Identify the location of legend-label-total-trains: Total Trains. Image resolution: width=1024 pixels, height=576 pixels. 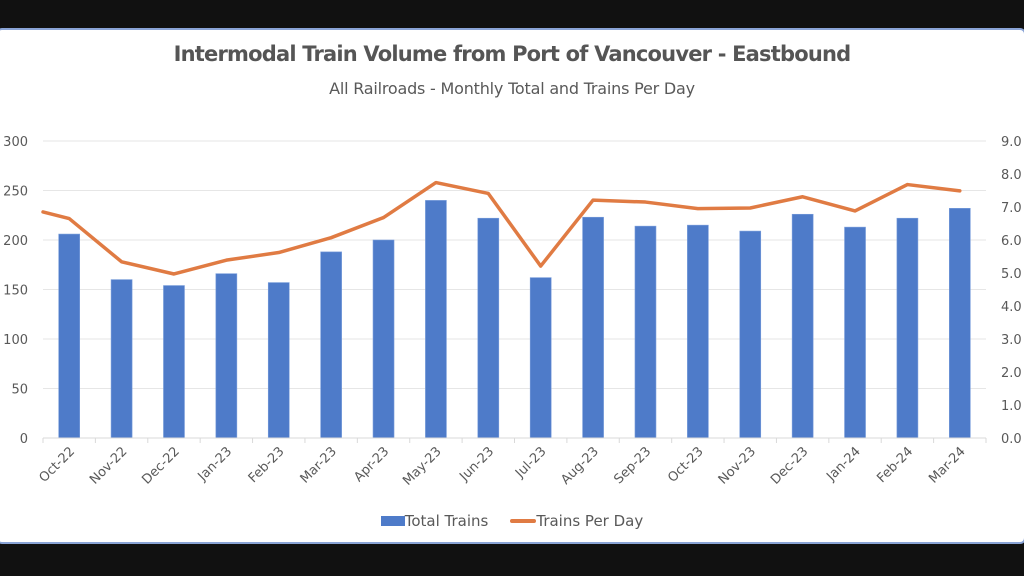
(446, 521).